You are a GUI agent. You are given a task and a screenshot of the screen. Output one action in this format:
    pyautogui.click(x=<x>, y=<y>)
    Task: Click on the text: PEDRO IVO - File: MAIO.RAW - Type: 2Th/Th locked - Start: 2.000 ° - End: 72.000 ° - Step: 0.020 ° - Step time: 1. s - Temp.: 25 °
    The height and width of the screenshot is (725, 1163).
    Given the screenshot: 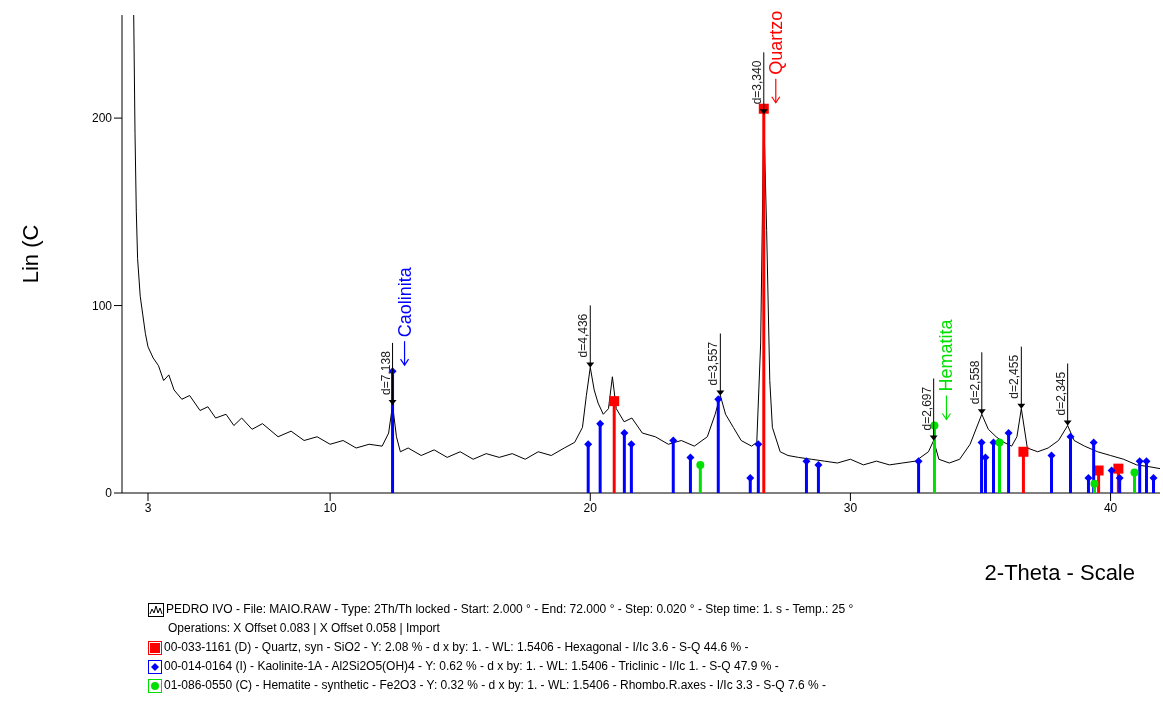 What is the action you would take?
    pyautogui.click(x=510, y=609)
    